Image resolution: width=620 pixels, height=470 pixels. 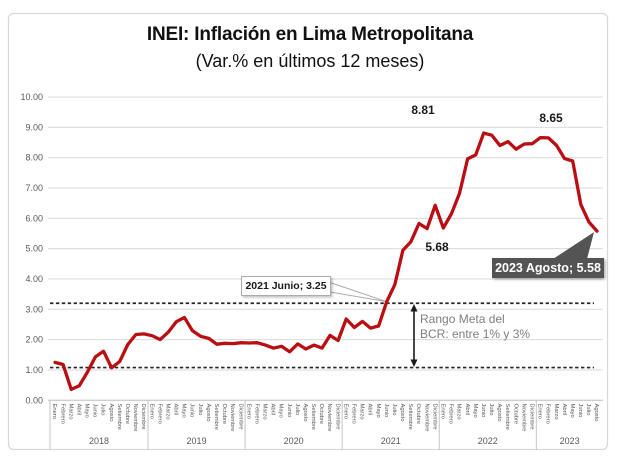 I want to click on year-label: 2023, so click(x=570, y=441).